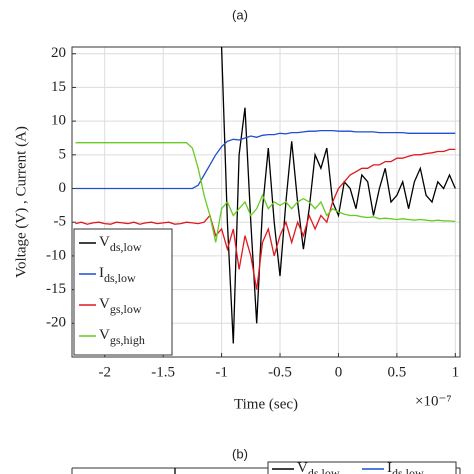 The width and height of the screenshot is (474, 474). What do you see at coordinates (122, 336) in the screenshot?
I see `legend-label: Vgs,high` at bounding box center [122, 336].